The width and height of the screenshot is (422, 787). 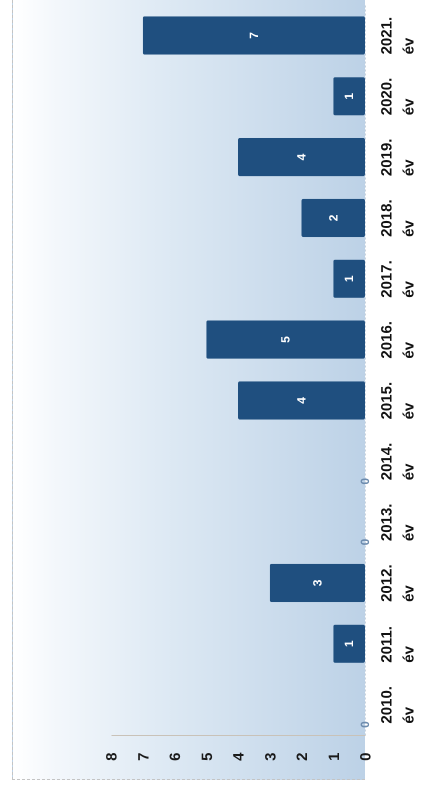 I want to click on y-tick-label: 2016. év, so click(x=398, y=340).